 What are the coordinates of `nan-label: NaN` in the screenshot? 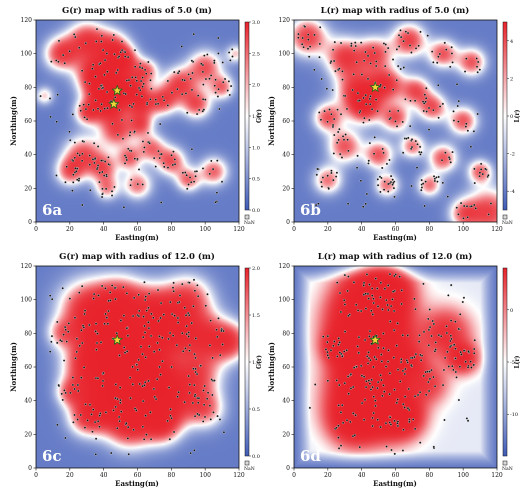 It's located at (507, 469).